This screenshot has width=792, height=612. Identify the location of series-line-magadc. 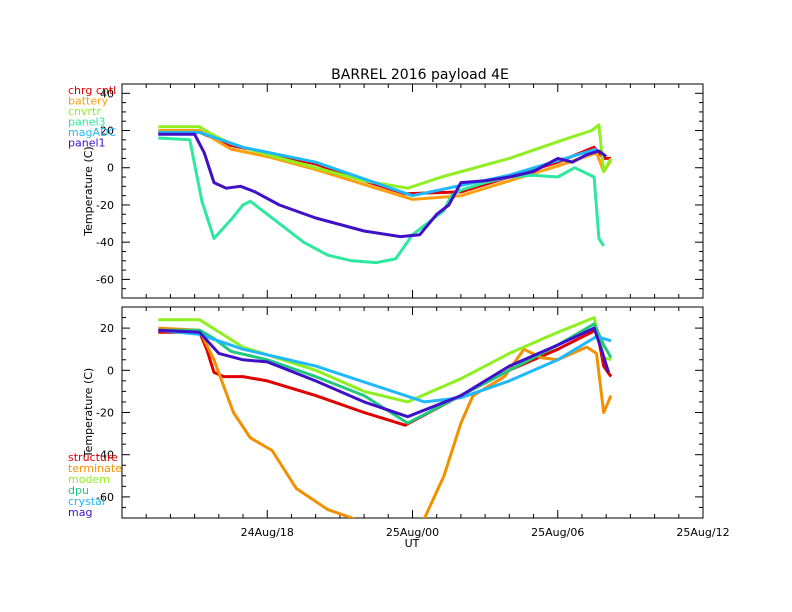
(377, 164).